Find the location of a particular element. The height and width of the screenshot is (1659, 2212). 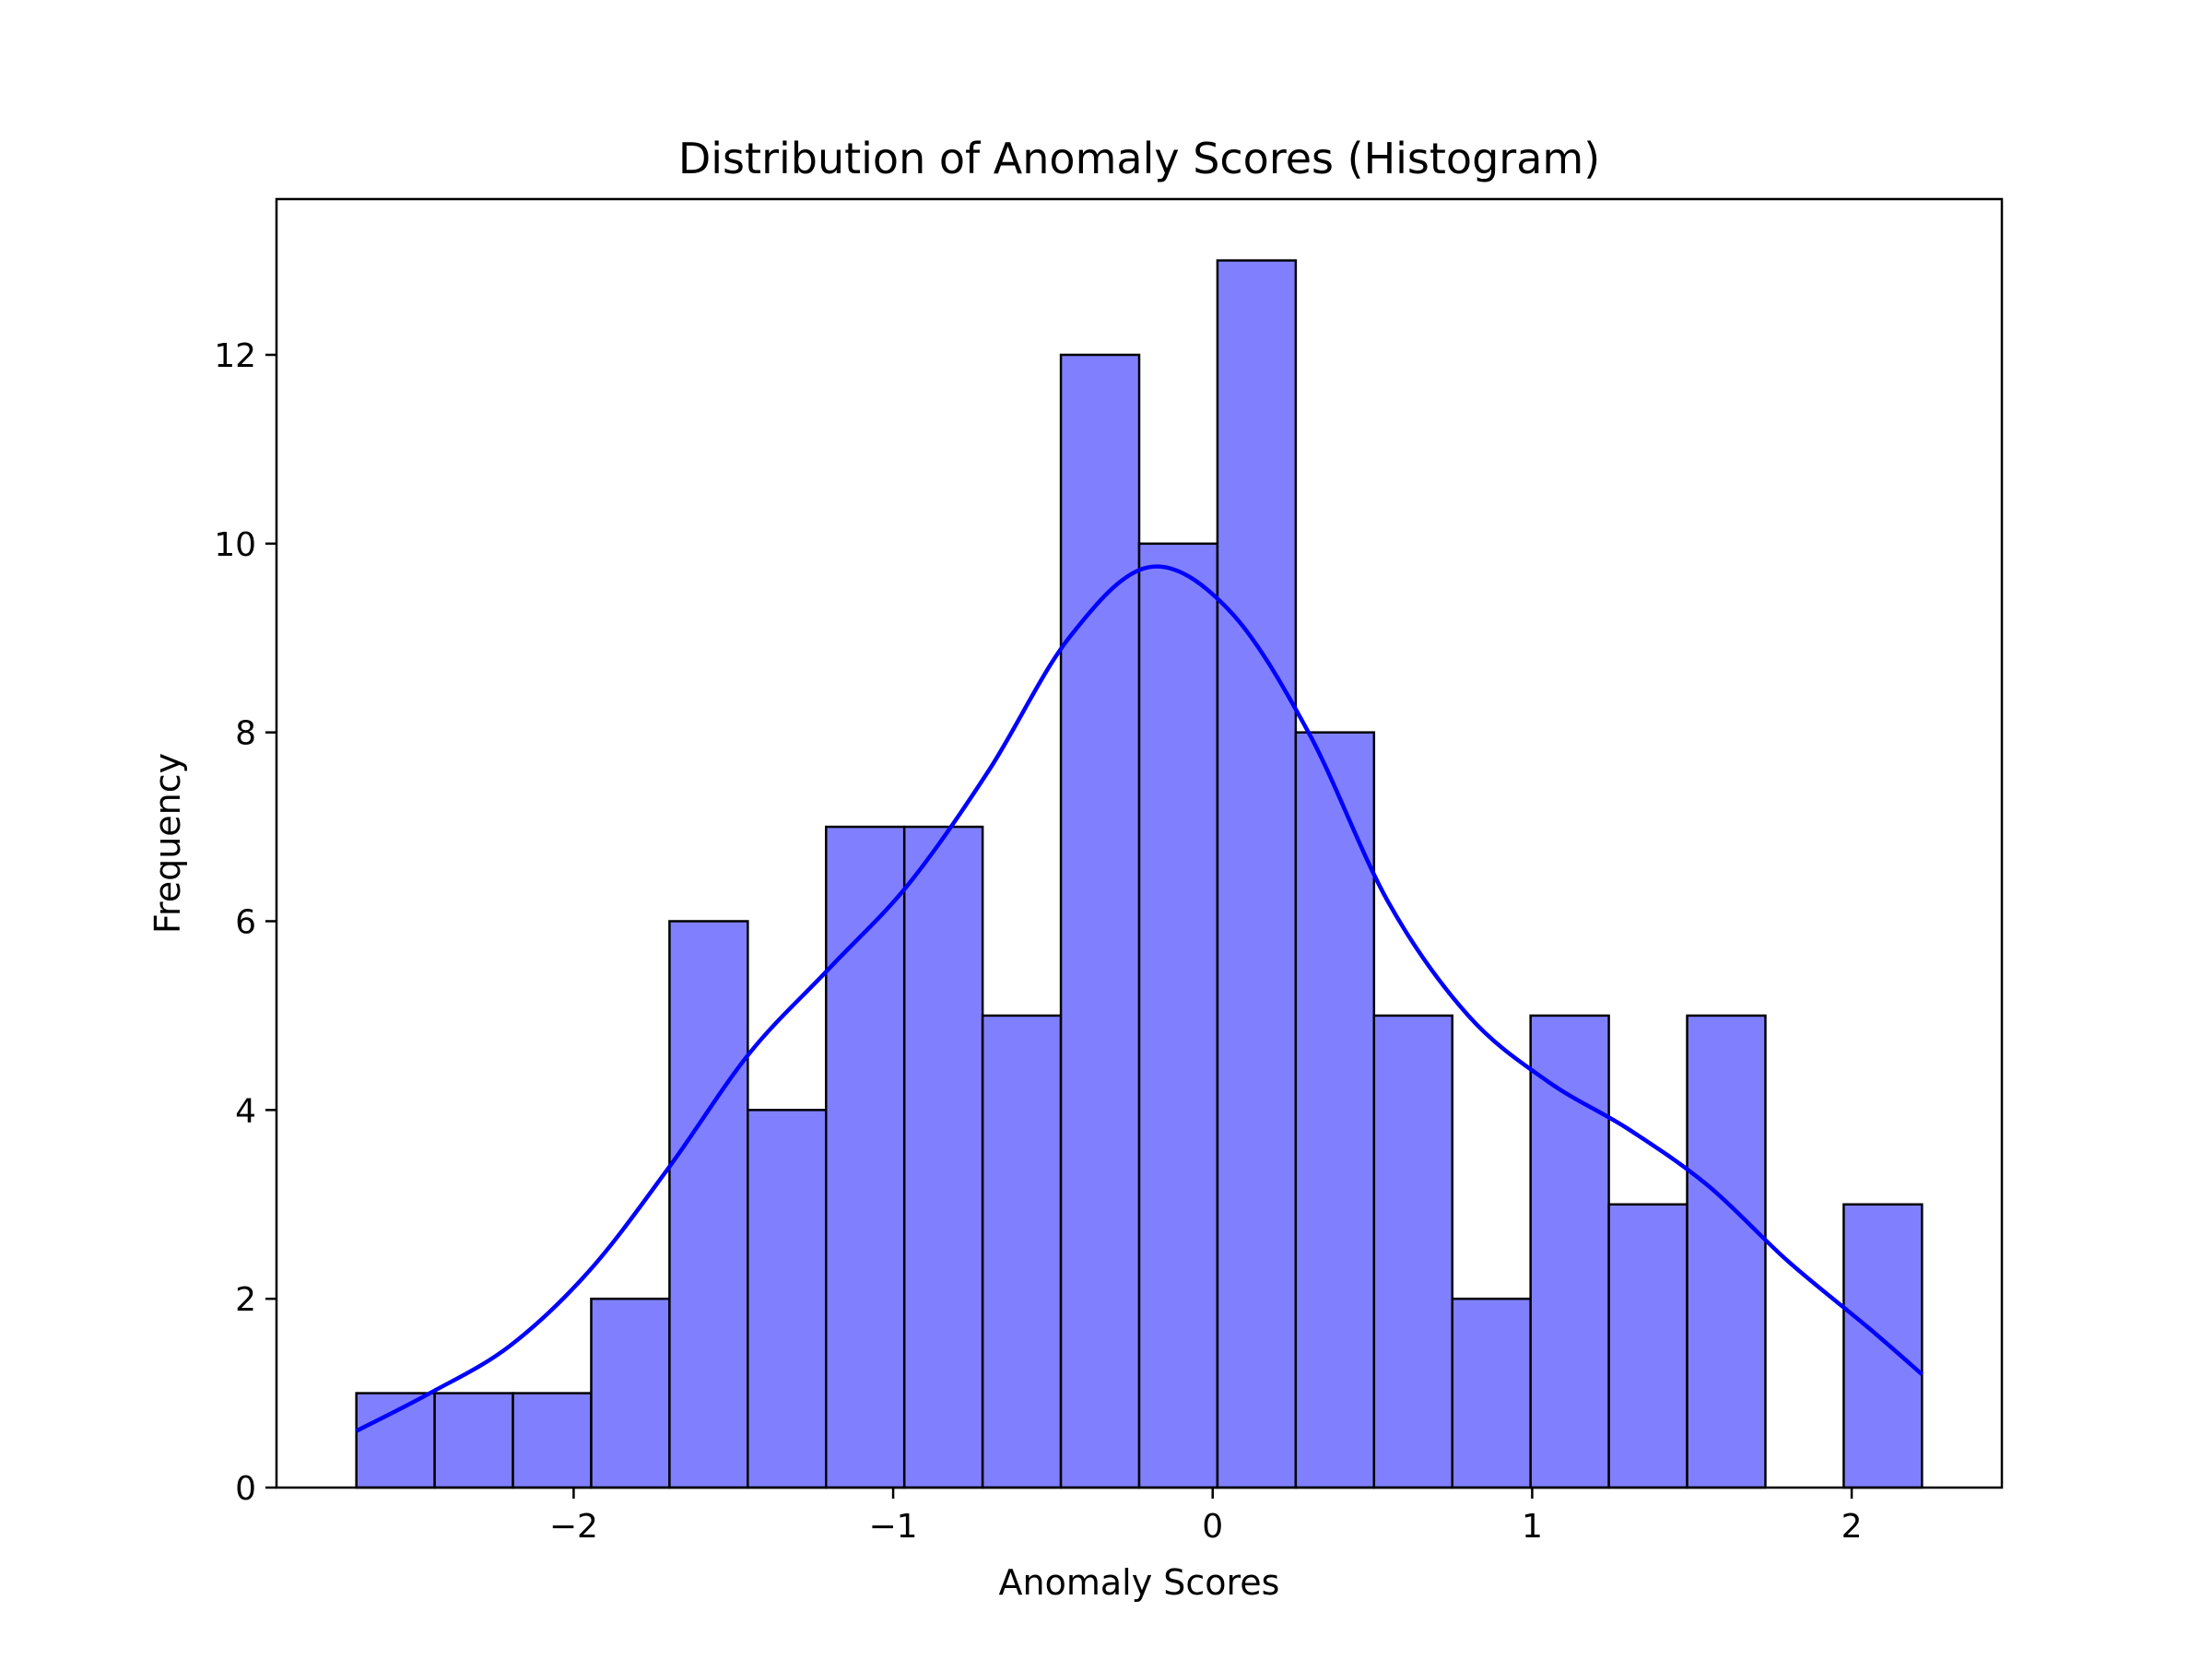

y-axis-ticks: 0 2 4 6 8 10 12 is located at coordinates (245, 922).